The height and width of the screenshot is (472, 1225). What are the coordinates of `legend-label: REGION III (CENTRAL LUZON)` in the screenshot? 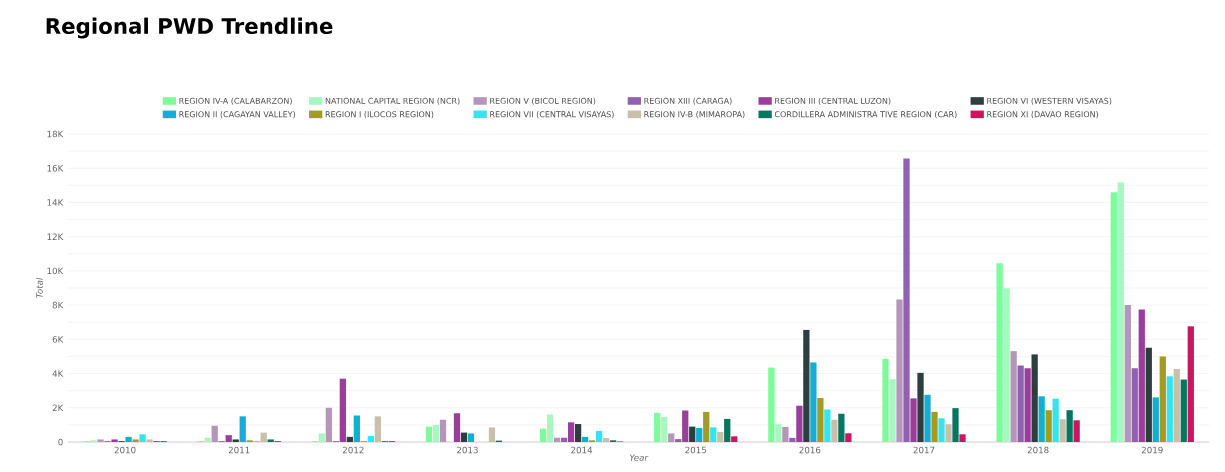 It's located at (833, 101).